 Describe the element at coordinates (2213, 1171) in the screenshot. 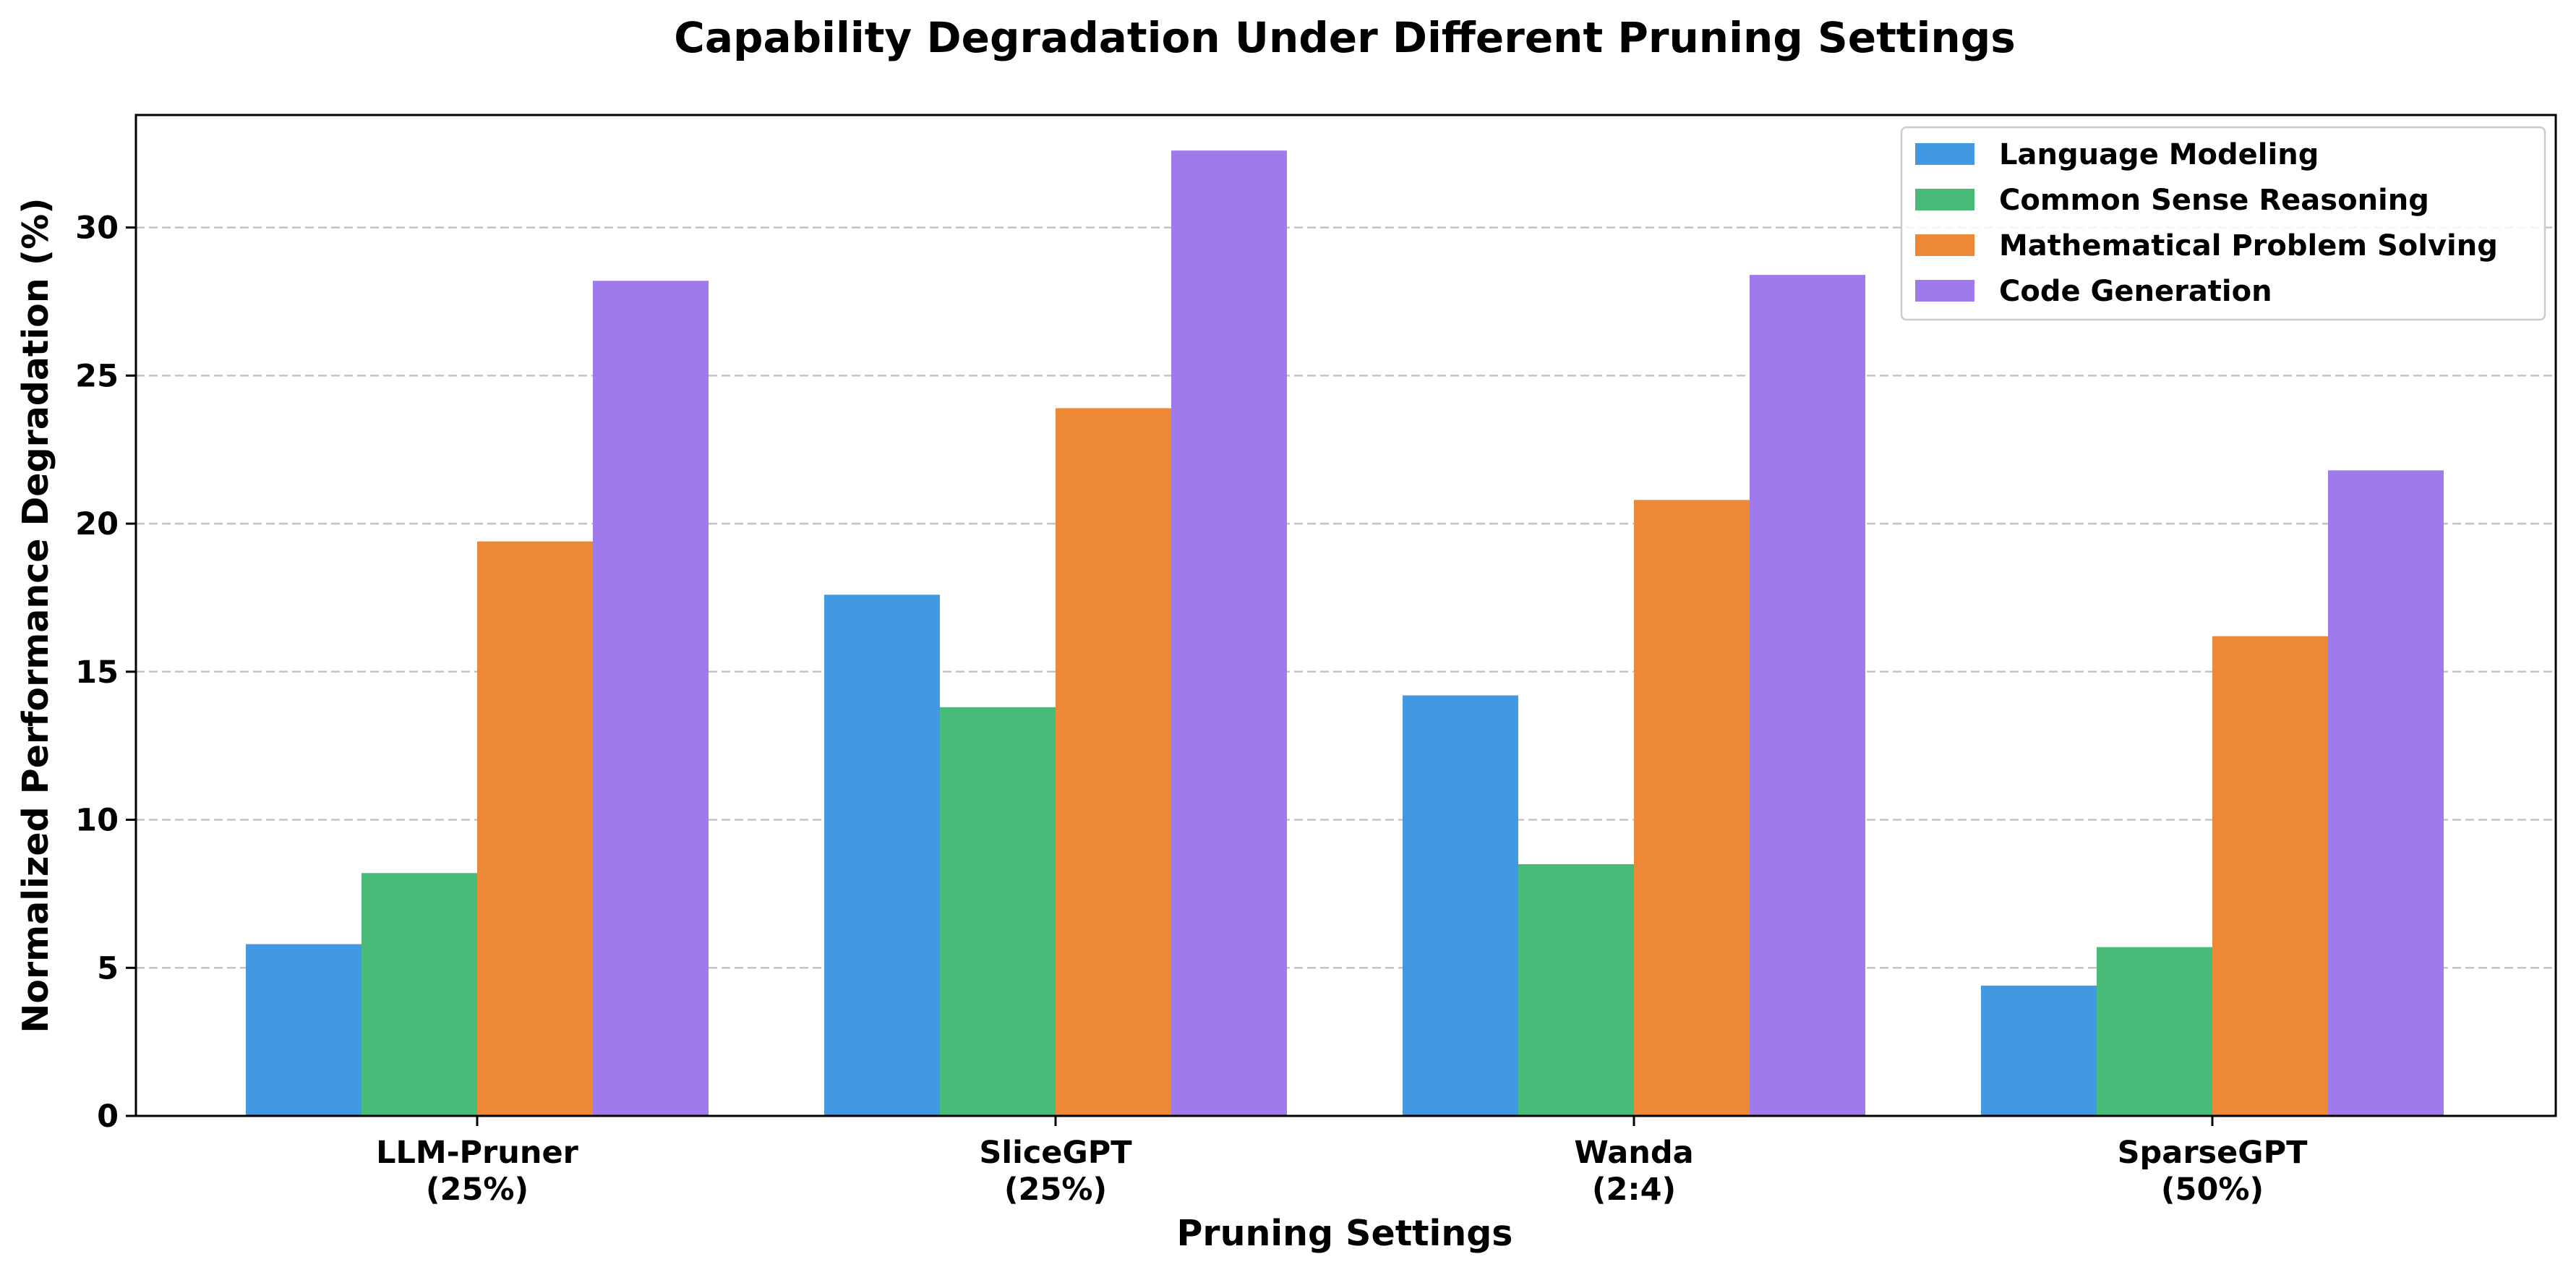

I see `x-tick-label: SparseGPT (50%)` at that location.